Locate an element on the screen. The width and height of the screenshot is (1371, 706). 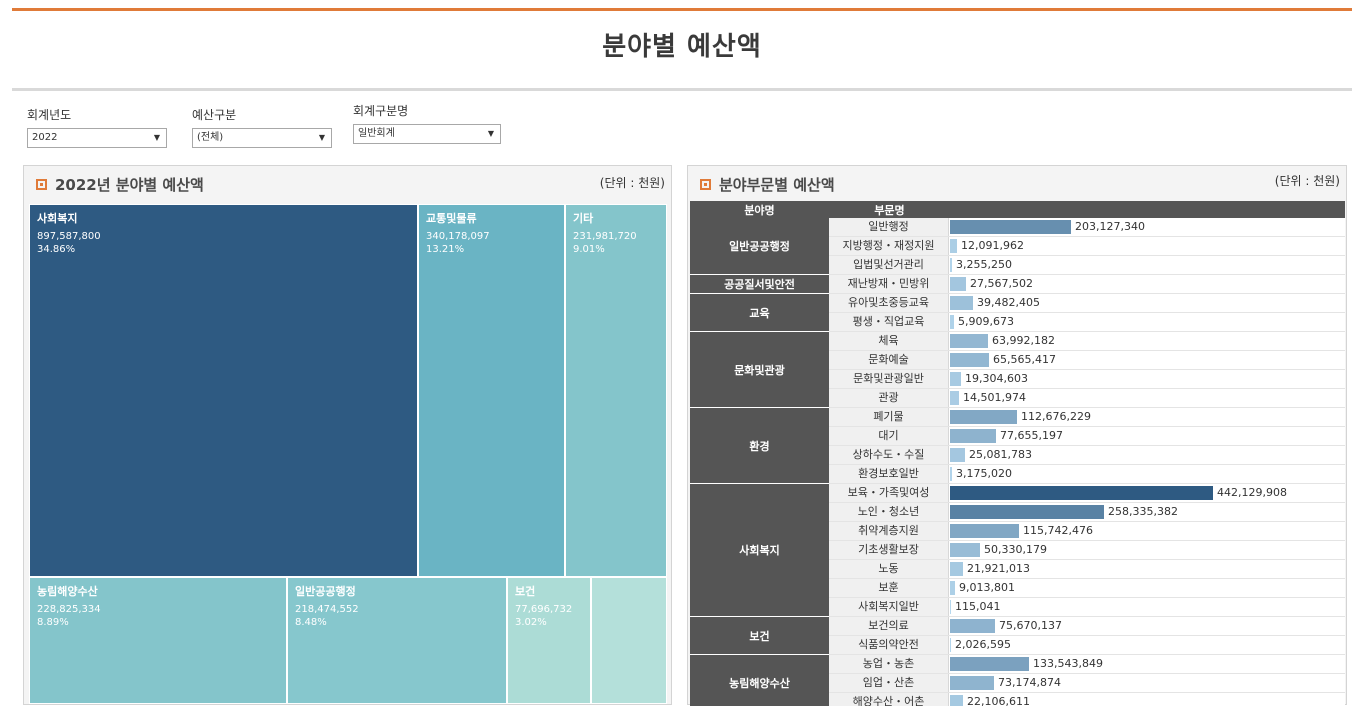
filter-year-select: 2022 ▼ is located at coordinates (97, 138).